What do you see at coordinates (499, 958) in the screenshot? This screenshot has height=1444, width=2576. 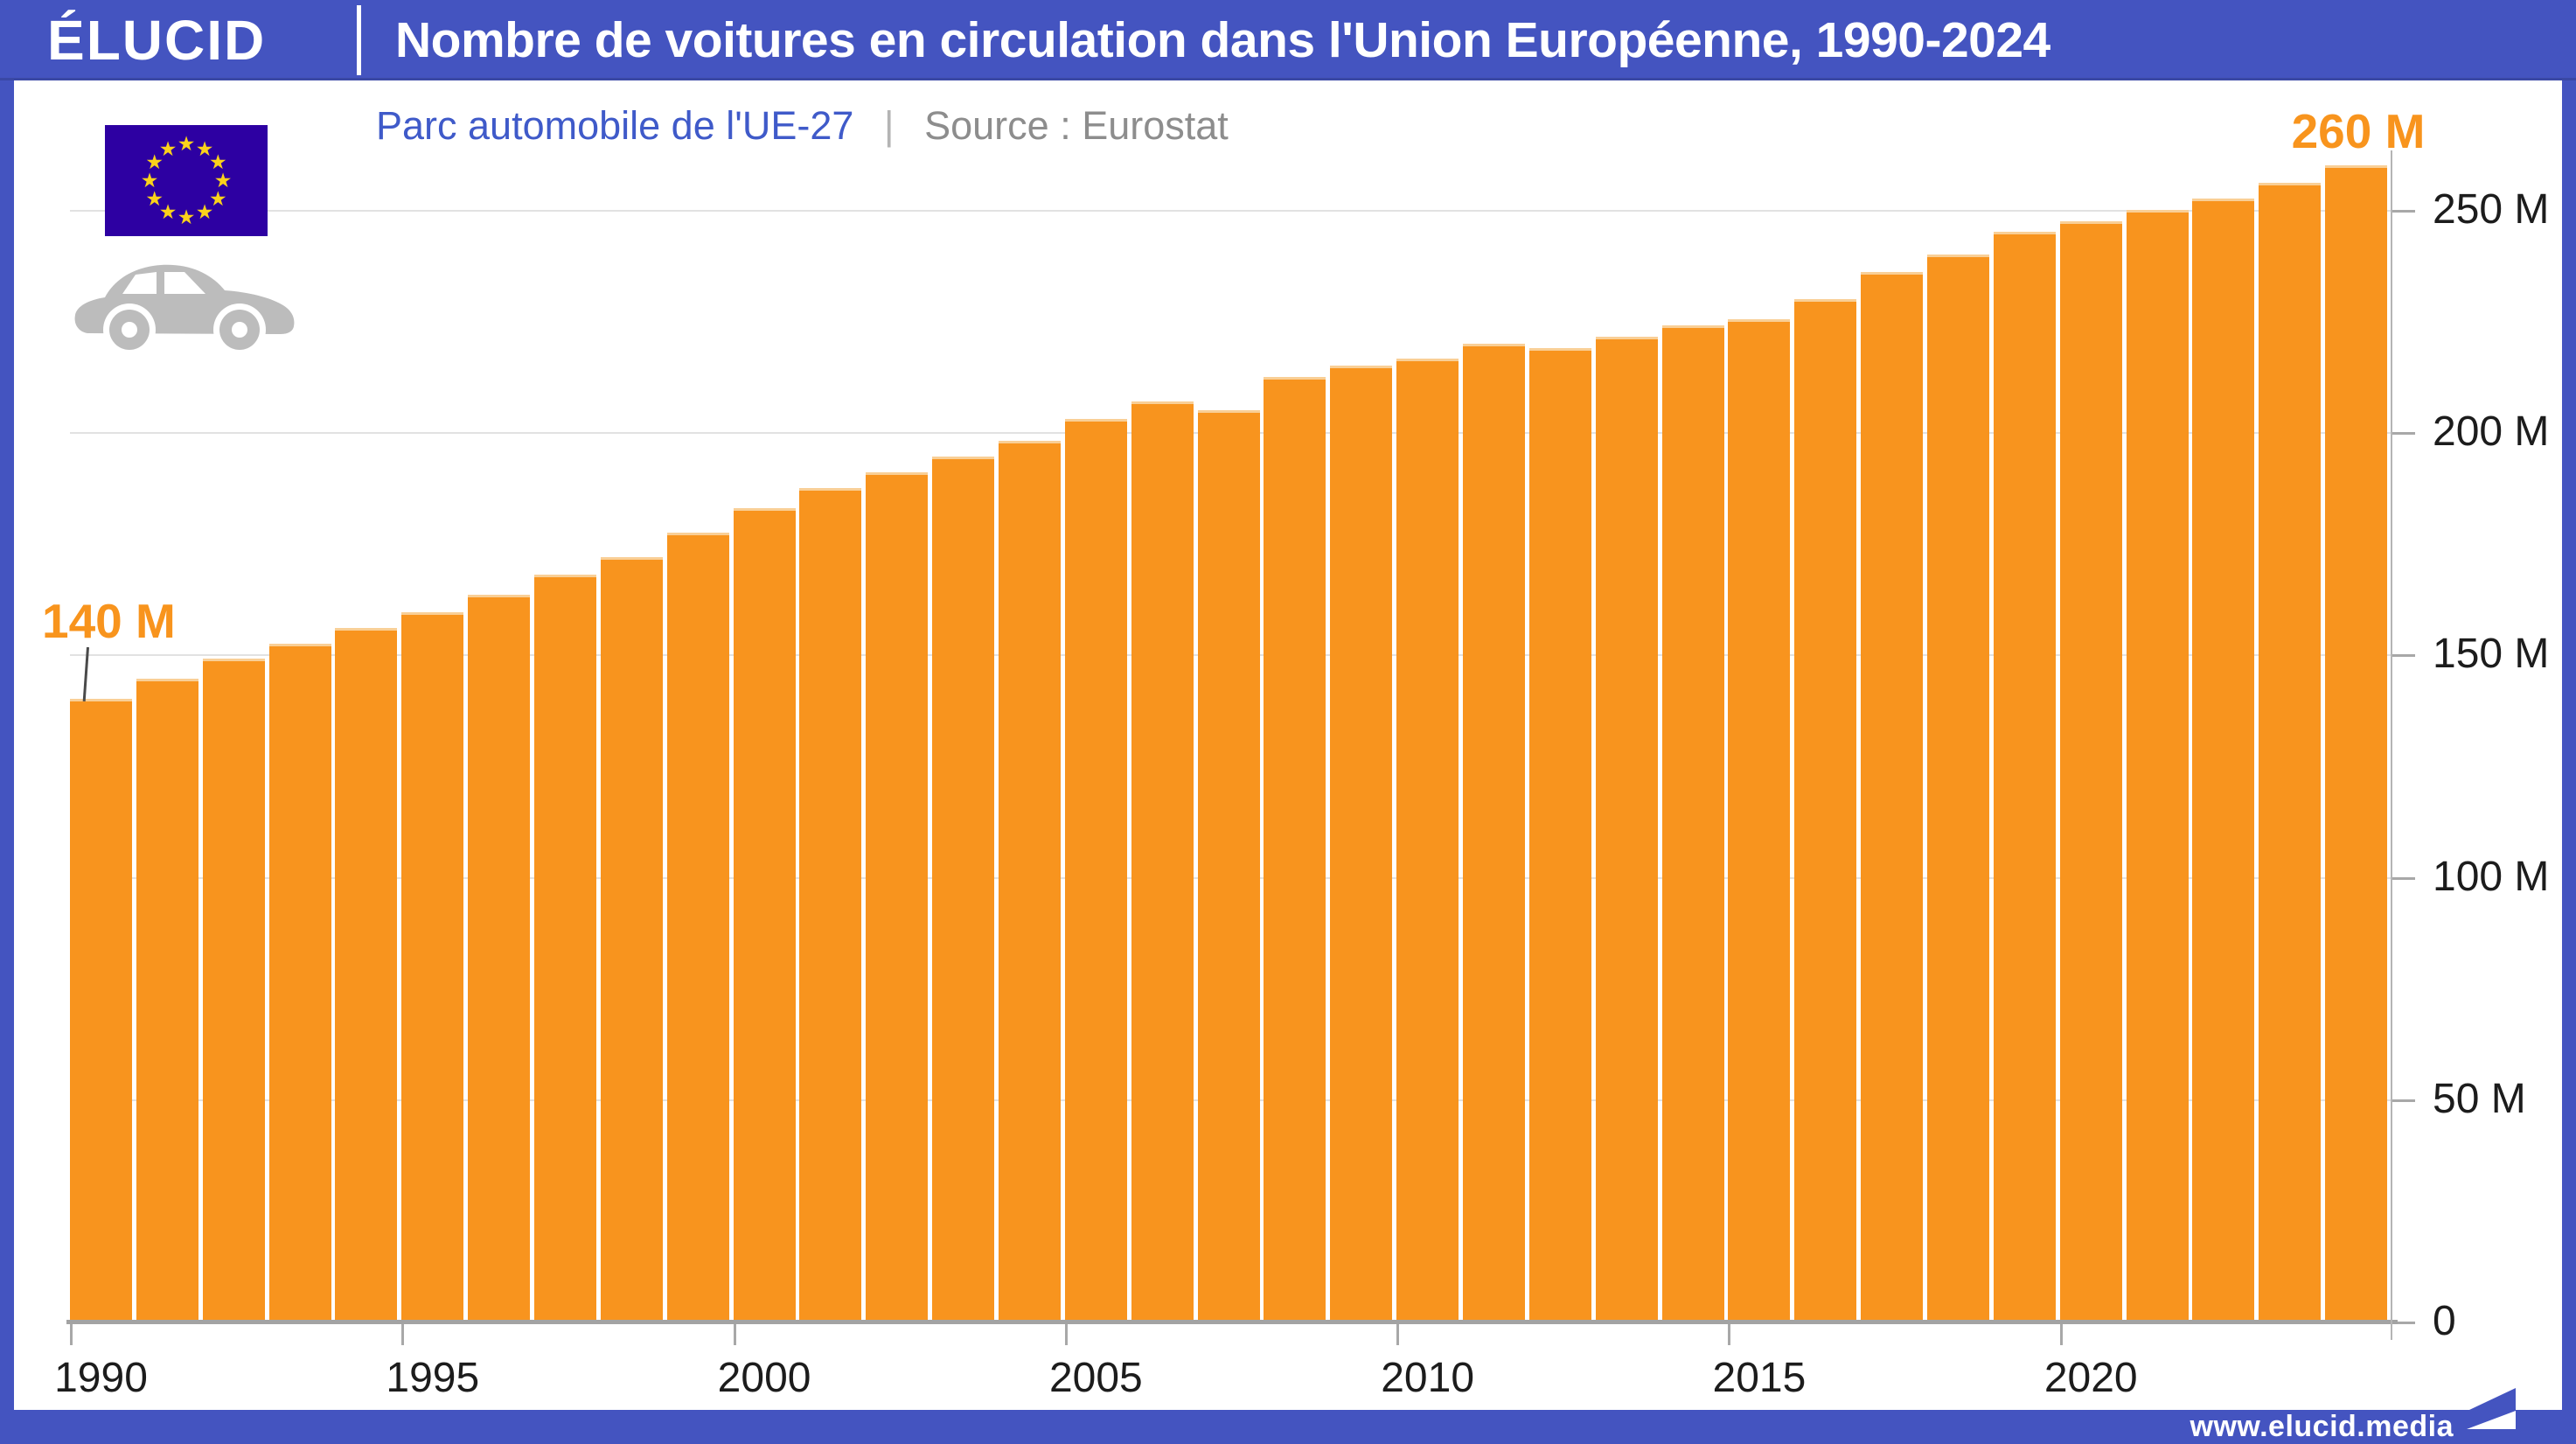 I see `bar-1996` at bounding box center [499, 958].